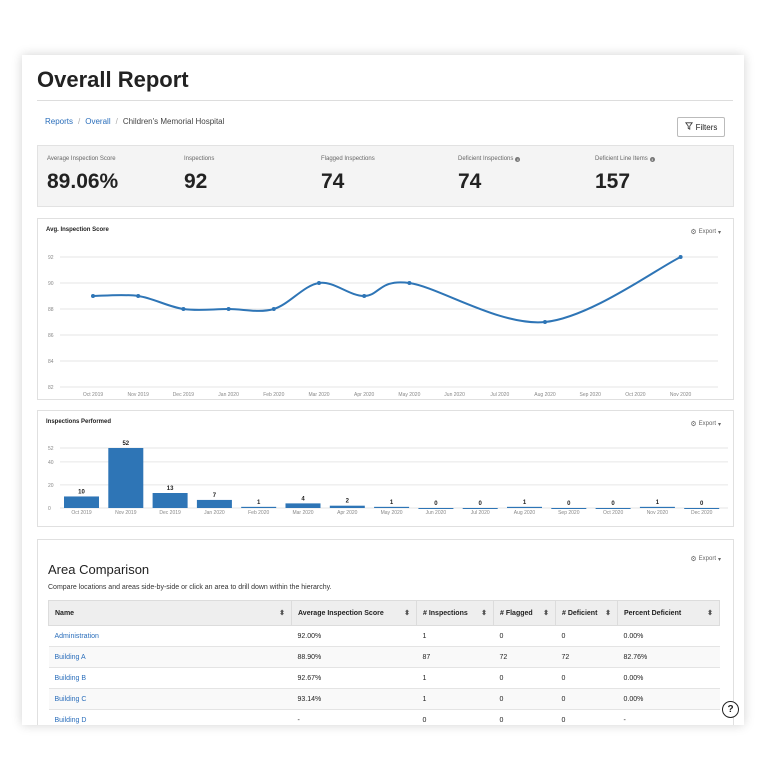  Describe the element at coordinates (524, 613) in the screenshot. I see `column-header-flagged: # Flagged ⬍` at that location.